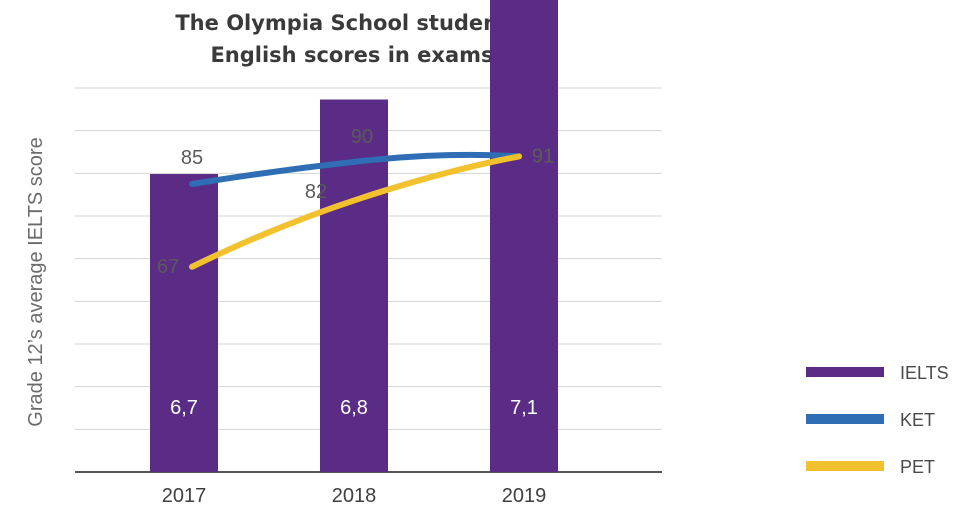  I want to click on lines, so click(355, 210).